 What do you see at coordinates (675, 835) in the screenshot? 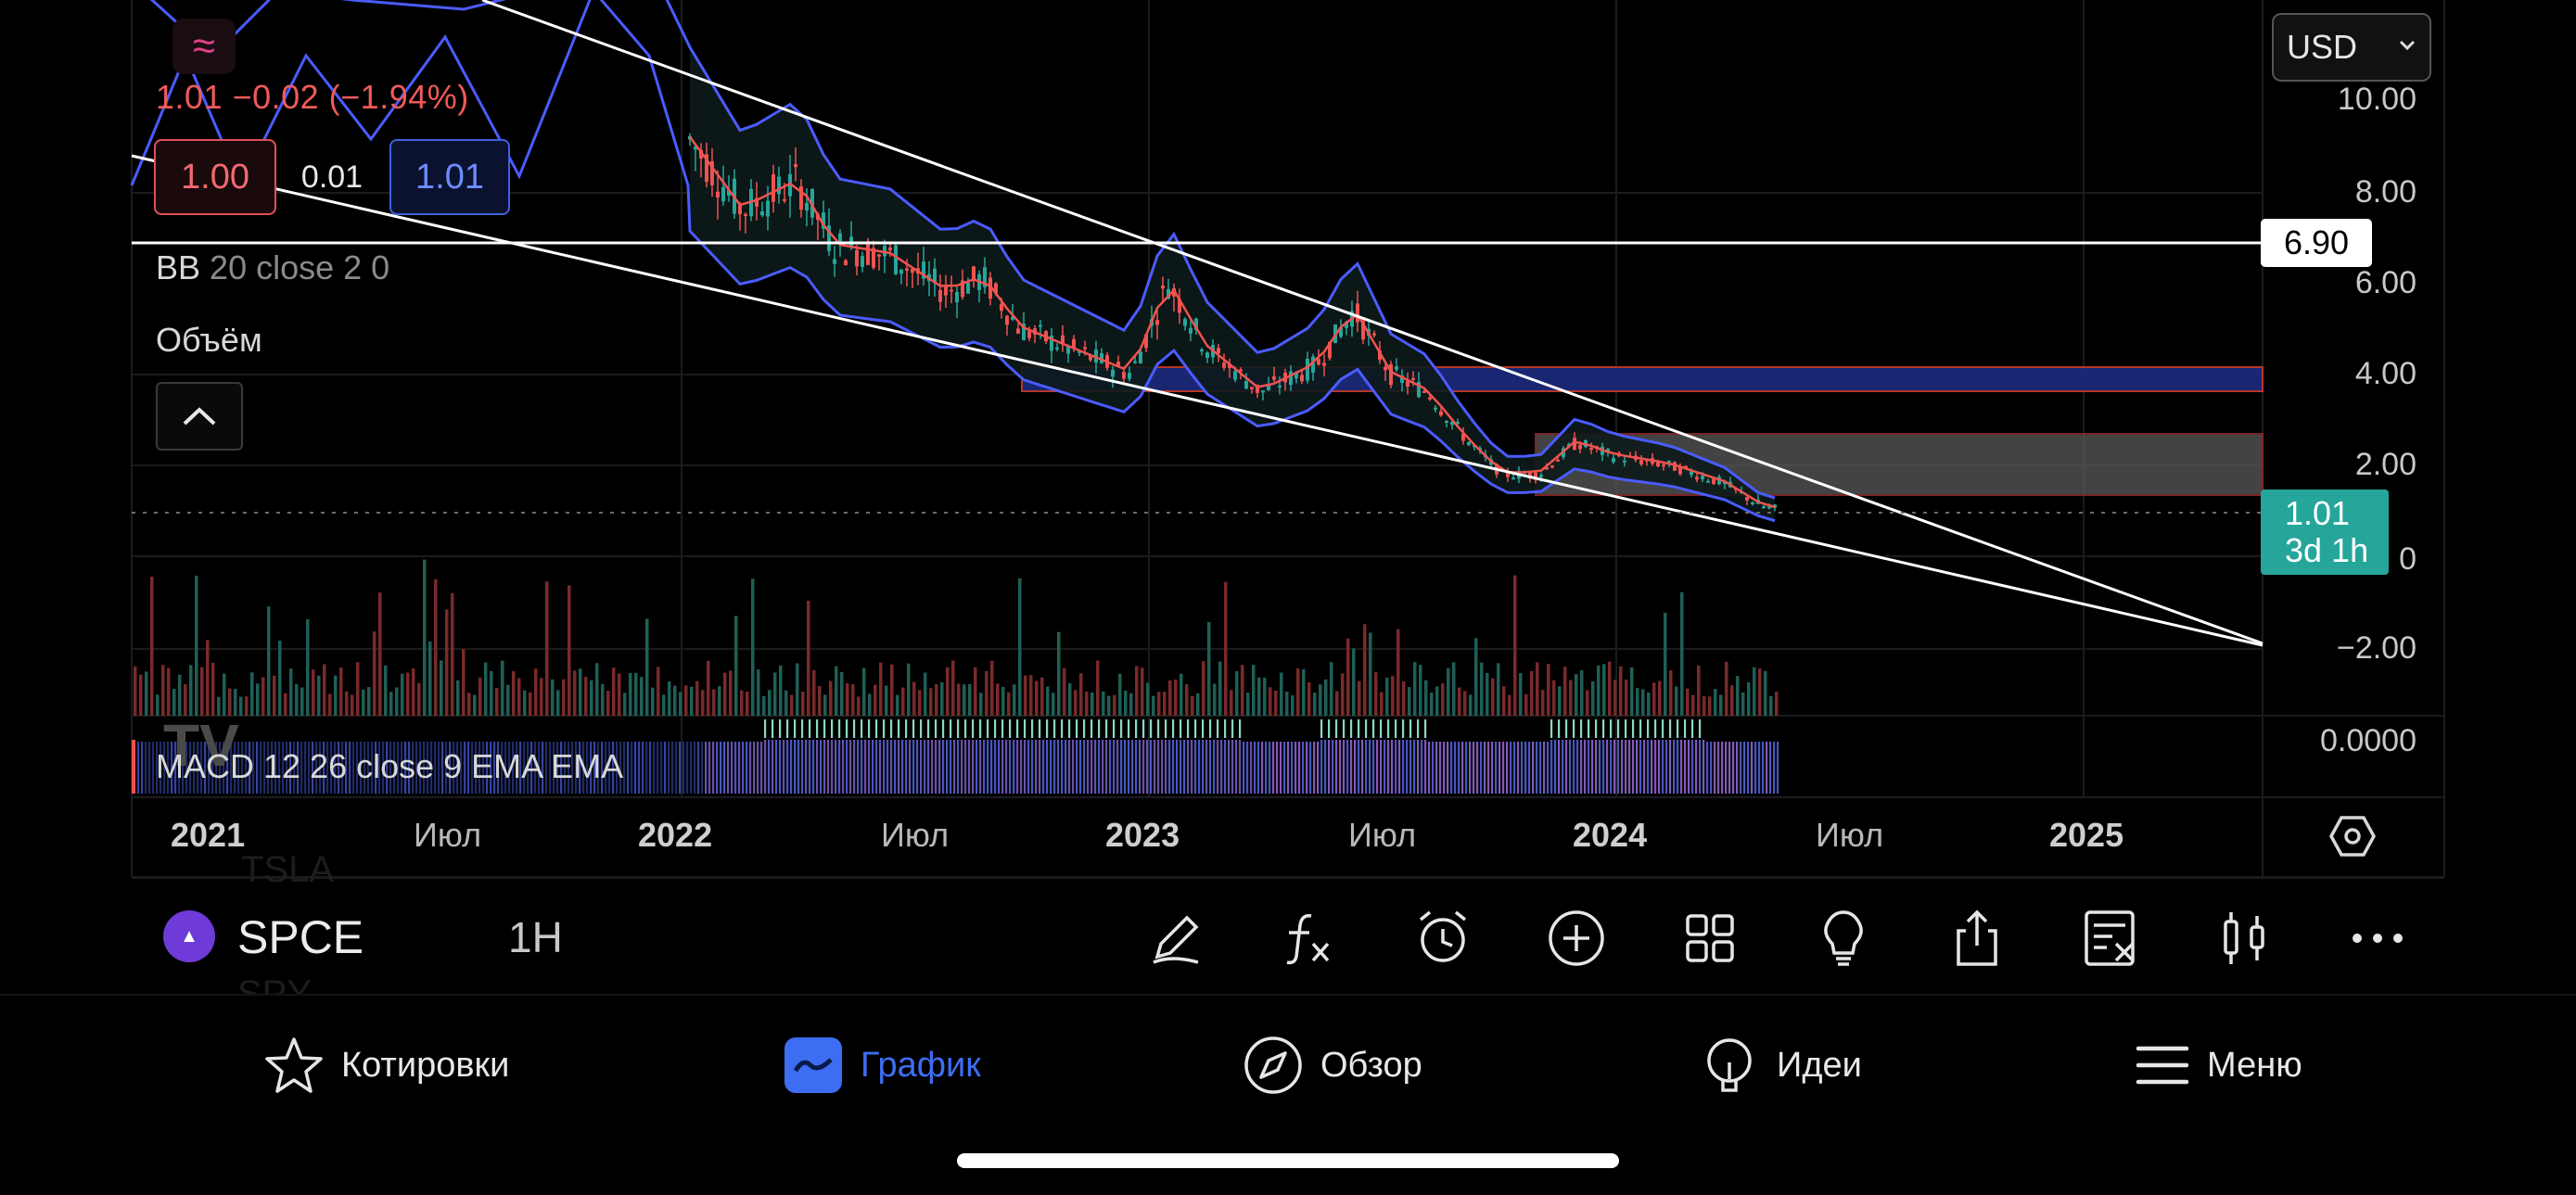
I see `time-tick: 2022` at bounding box center [675, 835].